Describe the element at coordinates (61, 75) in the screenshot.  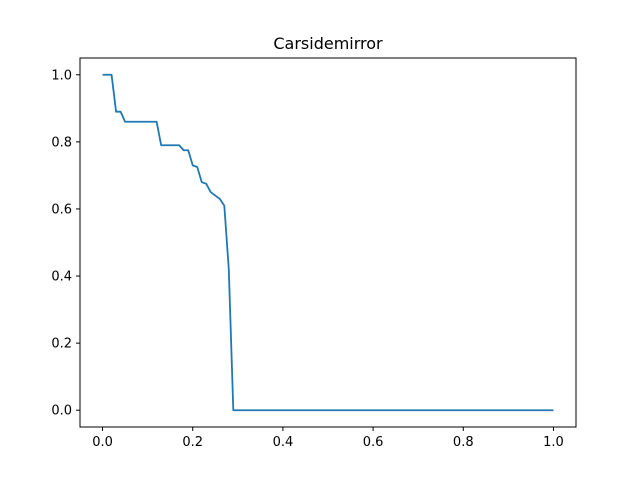
I see `y-tick-label: 1.0` at that location.